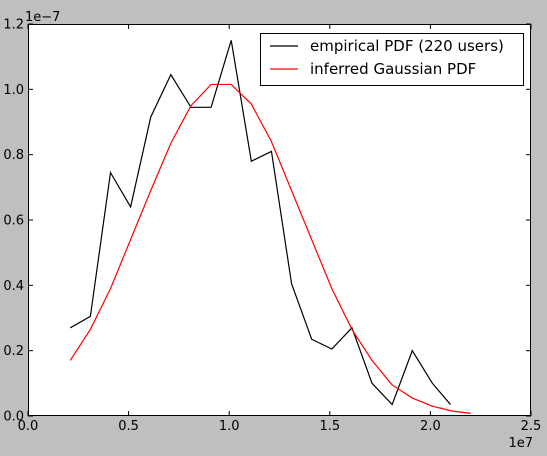 The image size is (547, 456). I want to click on legend-label-2: inferred Gaussian PDF, so click(393, 69).